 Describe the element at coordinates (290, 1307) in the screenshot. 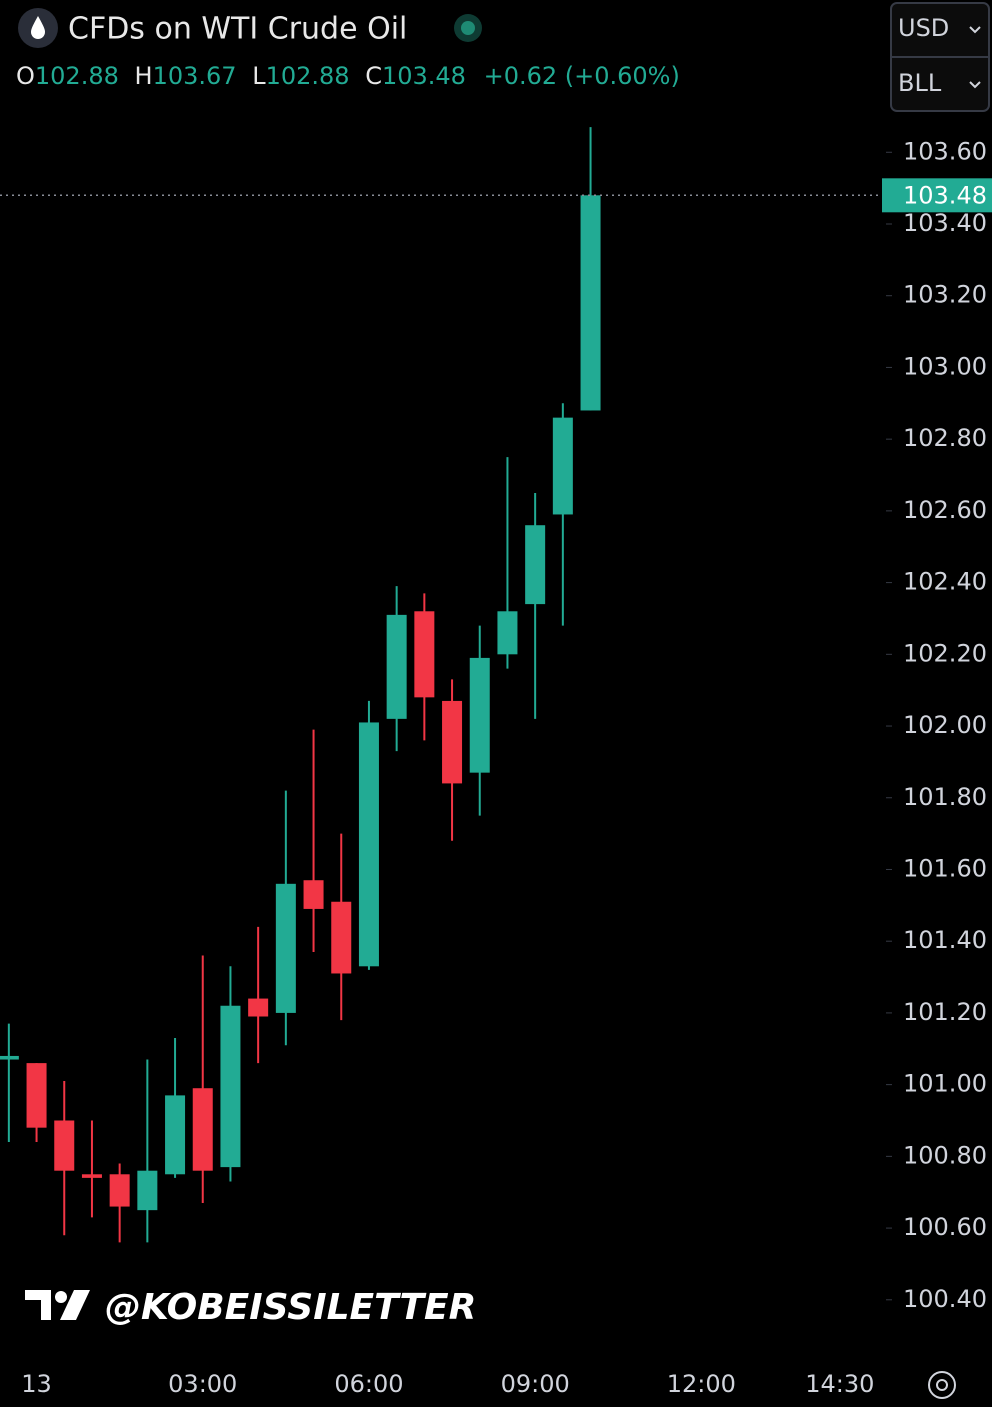

I see `watermark: @KOBEISSILETTER` at that location.